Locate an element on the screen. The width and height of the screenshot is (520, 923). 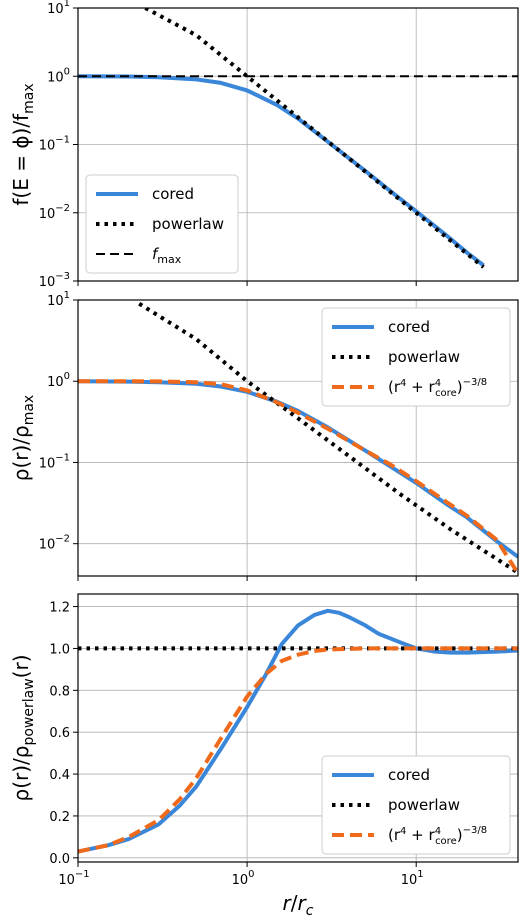
legend-label-fmax: fmax is located at coordinates (167, 255).